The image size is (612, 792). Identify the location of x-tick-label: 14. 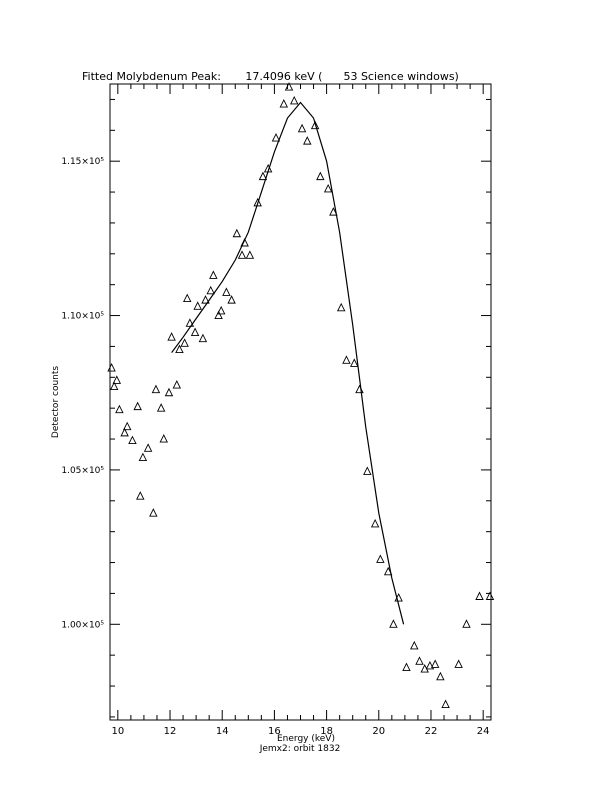
(222, 731).